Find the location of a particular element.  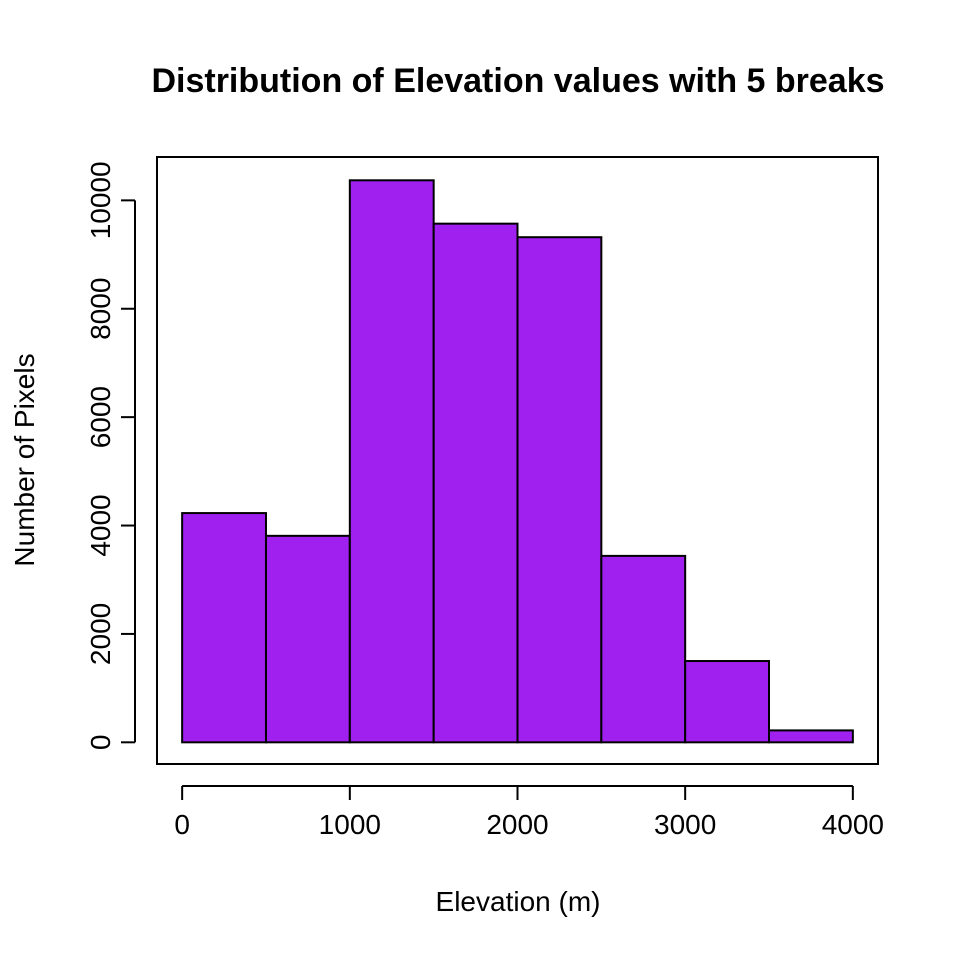

x-axis: 0 1000 2000 3000 4000 is located at coordinates (529, 812).